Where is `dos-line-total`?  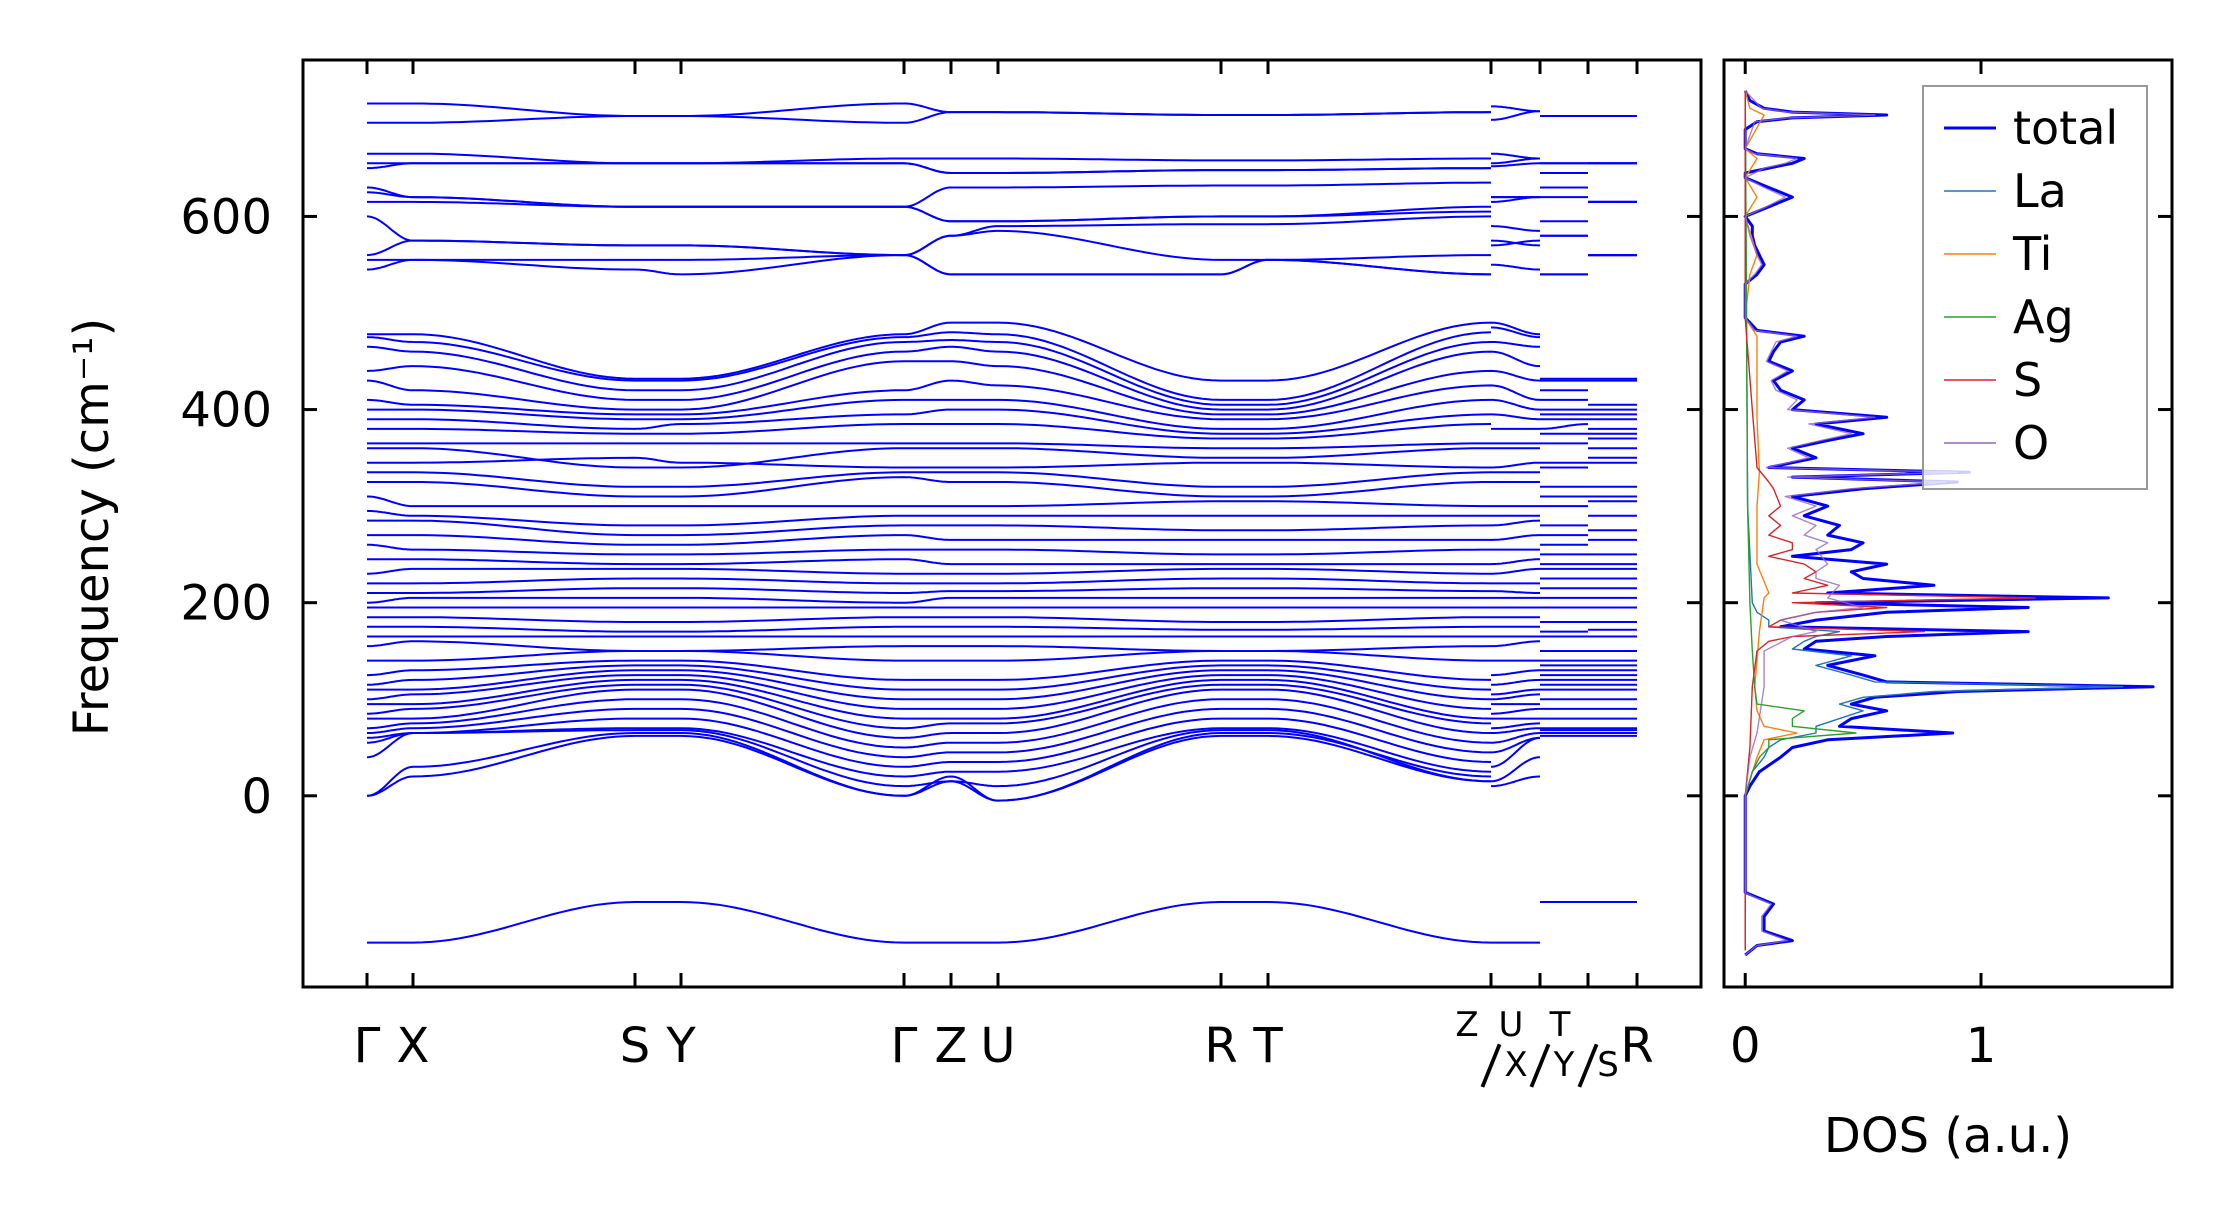
dos-line-total is located at coordinates (1949, 523).